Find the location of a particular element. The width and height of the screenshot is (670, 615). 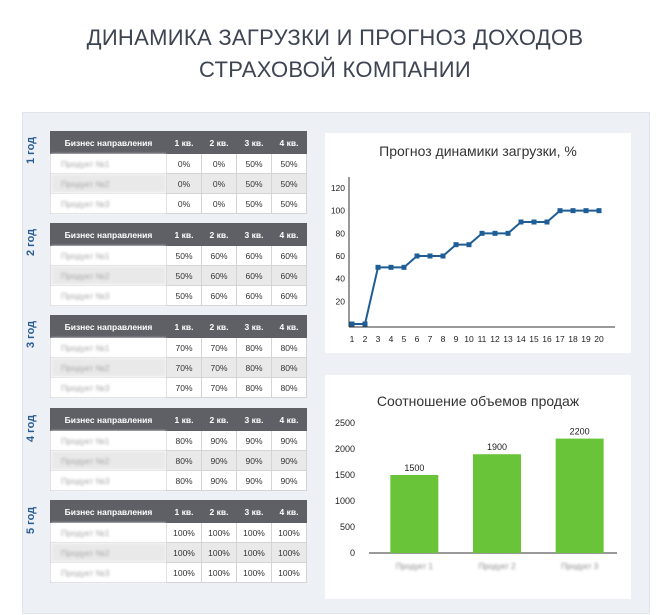

table-row: Продукт №3 70% 70% 80% 80% is located at coordinates (178, 387).